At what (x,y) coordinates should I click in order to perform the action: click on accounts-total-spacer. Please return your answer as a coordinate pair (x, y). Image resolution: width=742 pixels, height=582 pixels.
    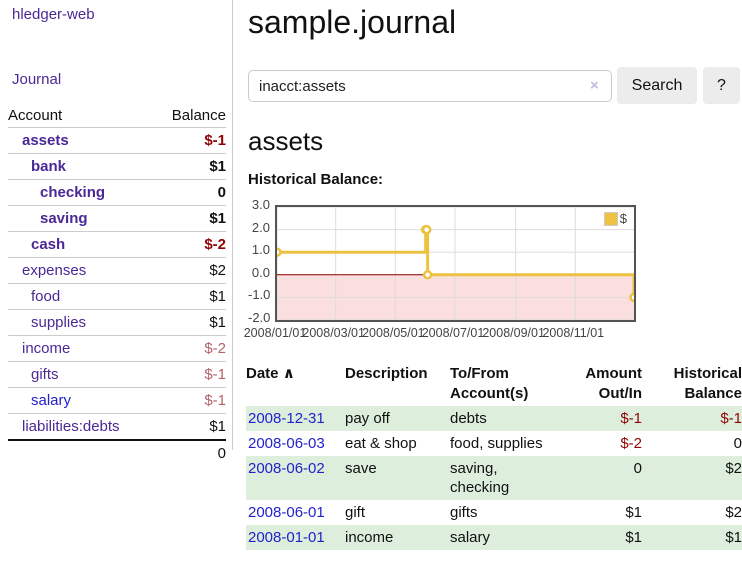
    Looking at the image, I should click on (81, 452).